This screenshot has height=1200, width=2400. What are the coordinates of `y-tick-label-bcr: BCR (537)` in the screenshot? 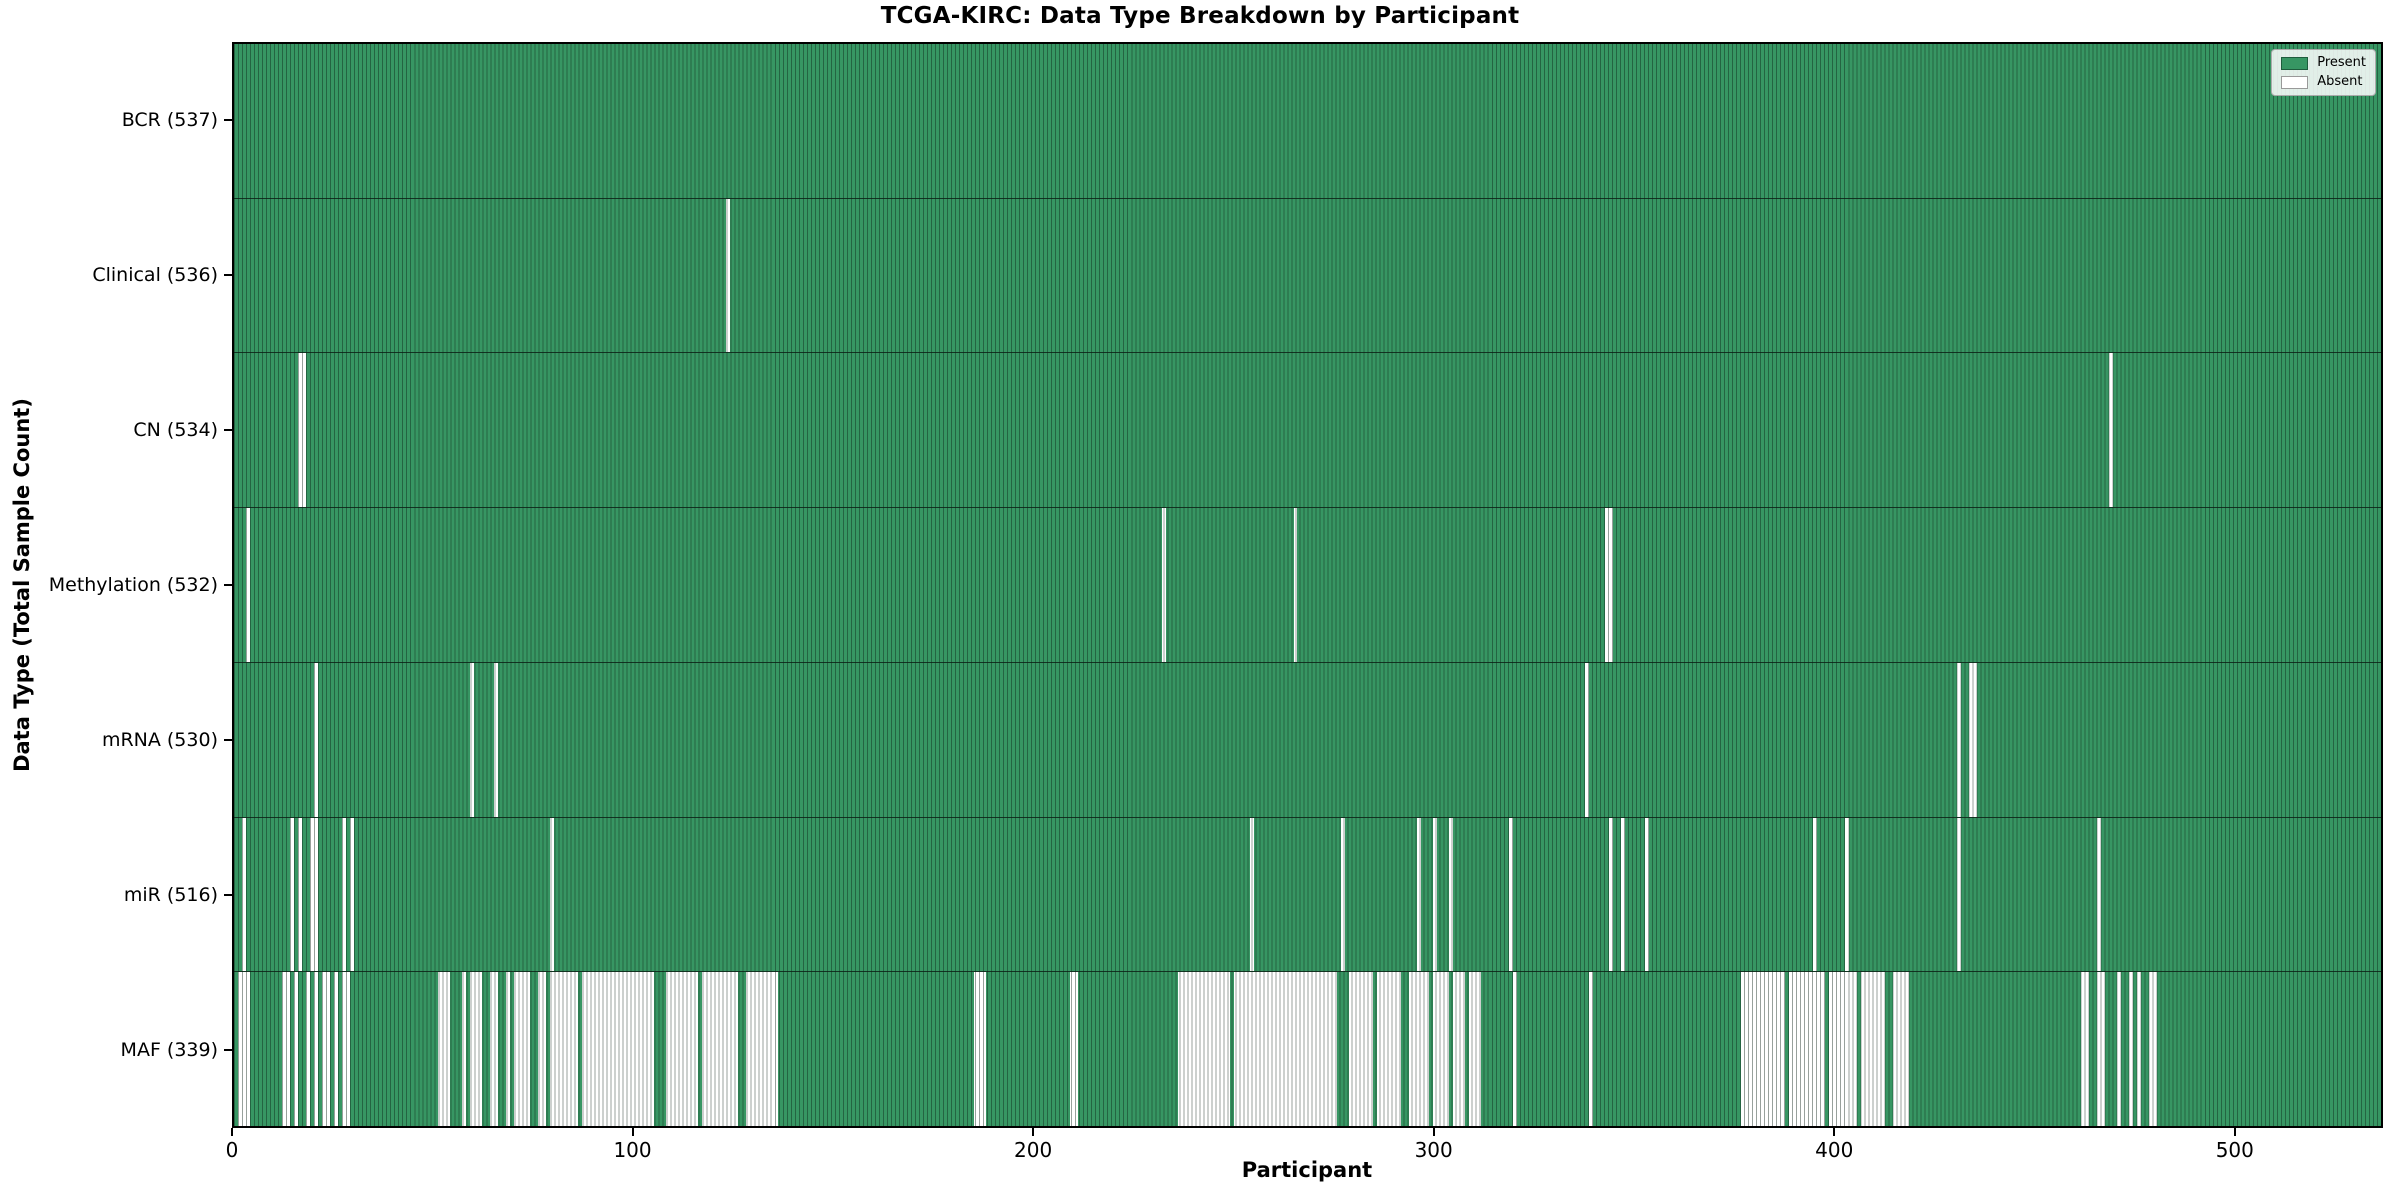 It's located at (169, 119).